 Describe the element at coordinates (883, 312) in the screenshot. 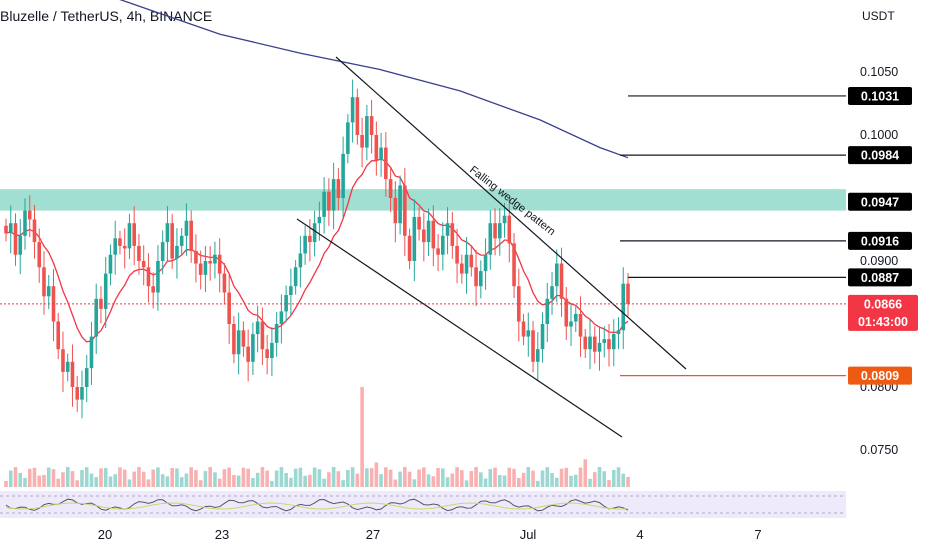

I see `current-price-tag` at that location.